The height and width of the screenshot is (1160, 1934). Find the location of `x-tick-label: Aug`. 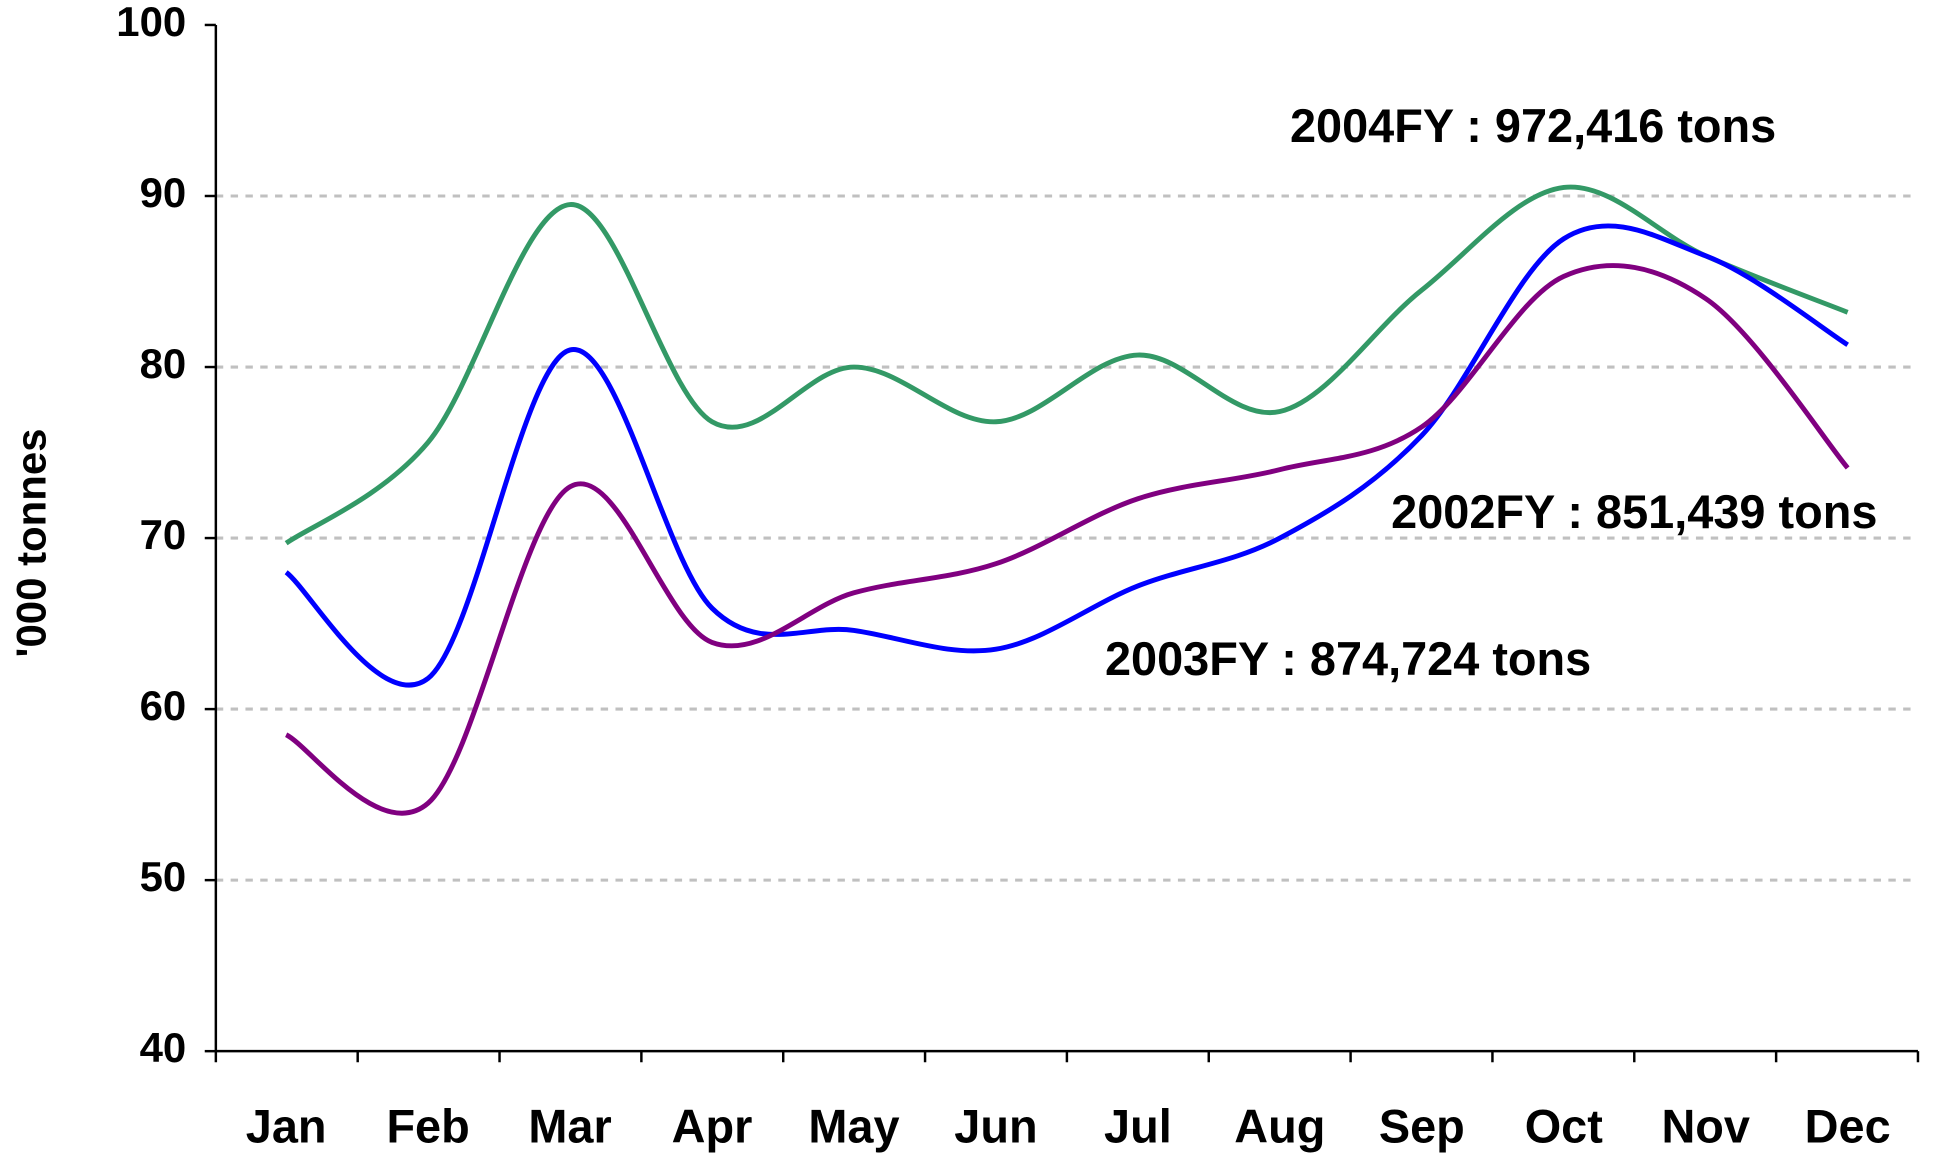

x-tick-label: Aug is located at coordinates (1279, 1126).